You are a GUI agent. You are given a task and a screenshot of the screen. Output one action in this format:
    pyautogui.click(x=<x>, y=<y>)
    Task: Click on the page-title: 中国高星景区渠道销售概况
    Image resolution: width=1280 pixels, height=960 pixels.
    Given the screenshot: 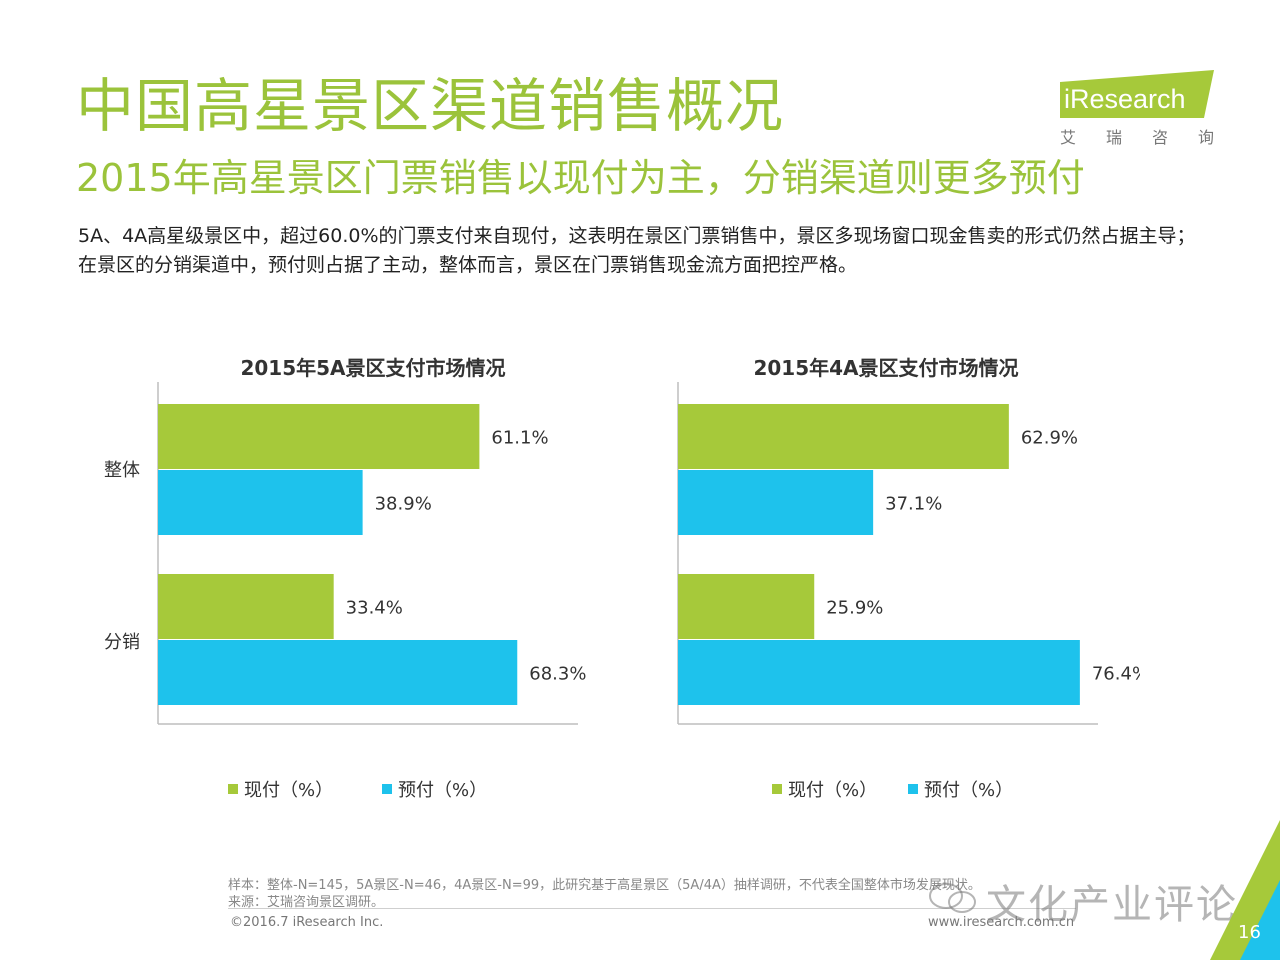 What is the action you would take?
    pyautogui.click(x=430, y=106)
    